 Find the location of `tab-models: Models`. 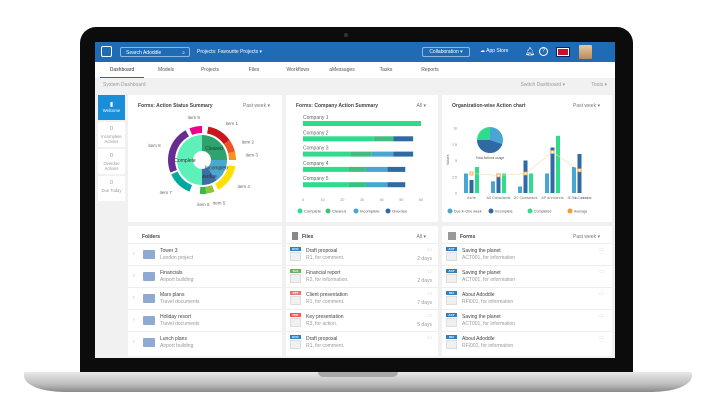

tab-models: Models is located at coordinates (166, 70).